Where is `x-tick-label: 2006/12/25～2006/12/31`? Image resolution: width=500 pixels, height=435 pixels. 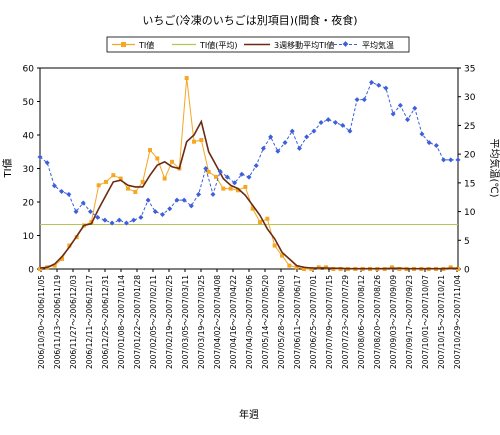 x-tick-label: 2006/12/25～2006/12/31 is located at coordinates (105, 322).